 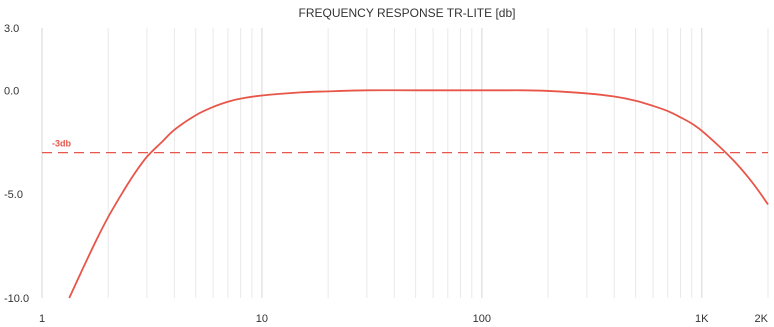 What do you see at coordinates (16, 164) in the screenshot?
I see `y-tick-labels: 3.0 0.0 -5.0 -10.0` at bounding box center [16, 164].